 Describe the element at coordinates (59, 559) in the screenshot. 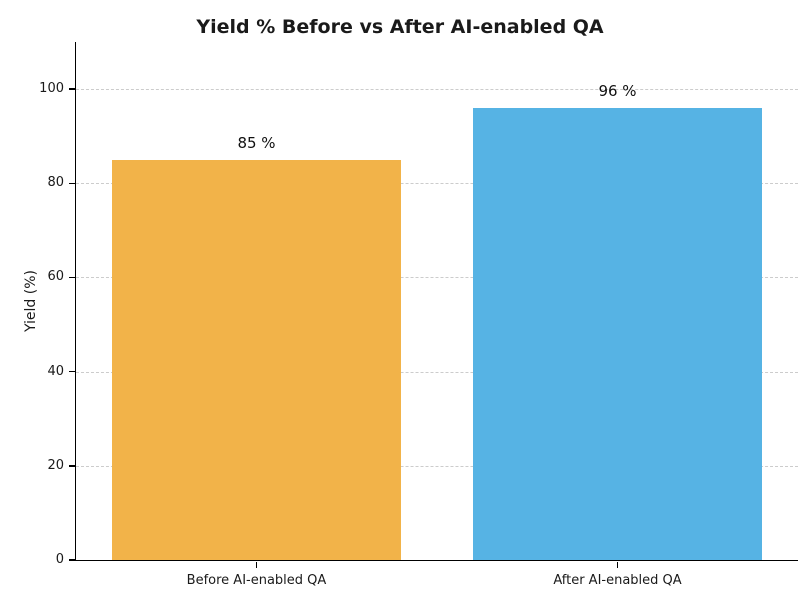

I see `y-tick-label-0: 0` at that location.